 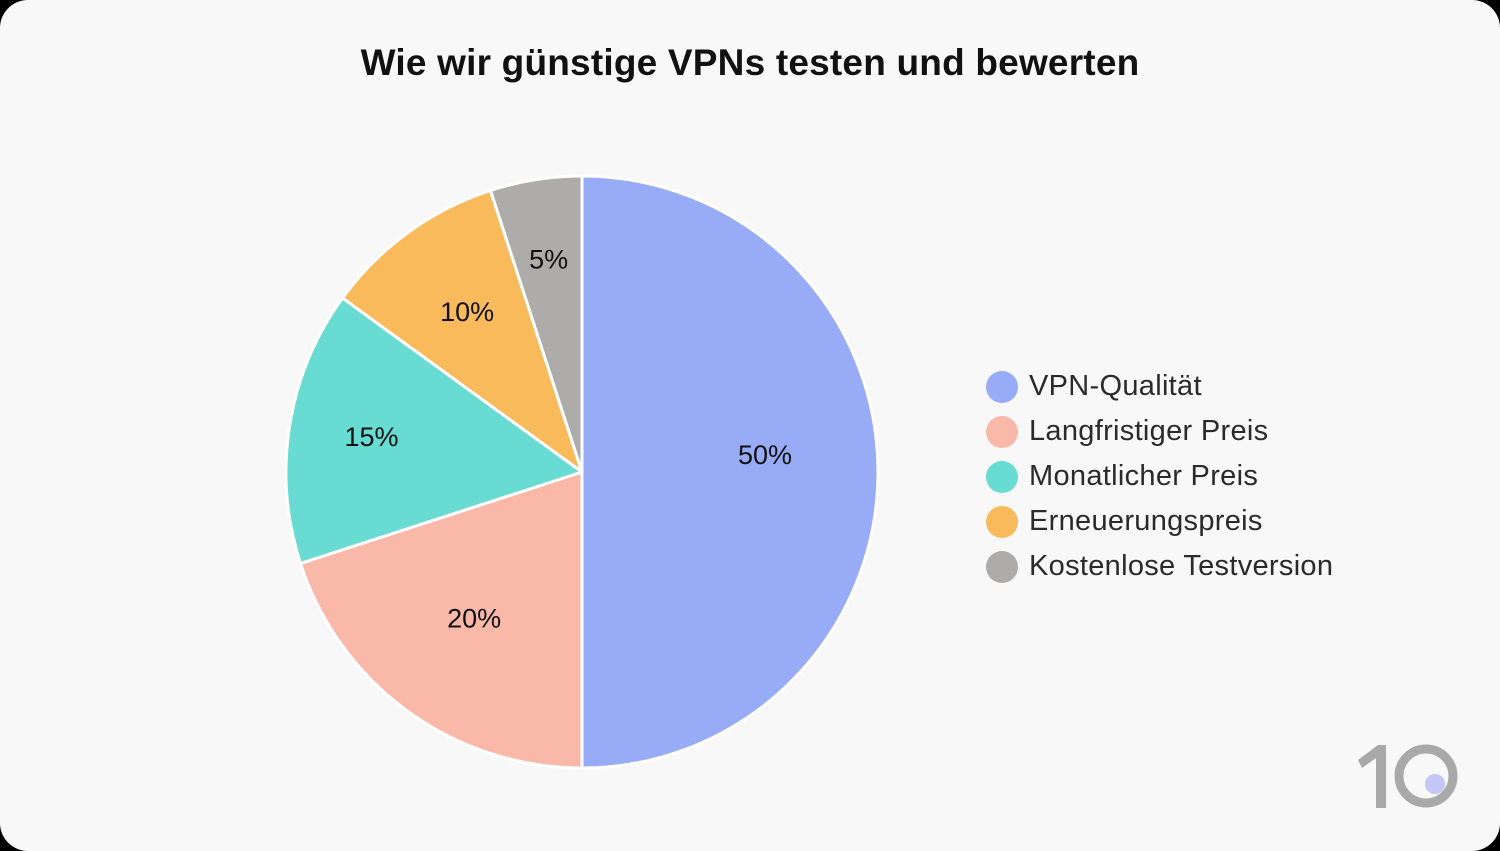 I want to click on slice-percent-label: 50%, so click(x=765, y=455).